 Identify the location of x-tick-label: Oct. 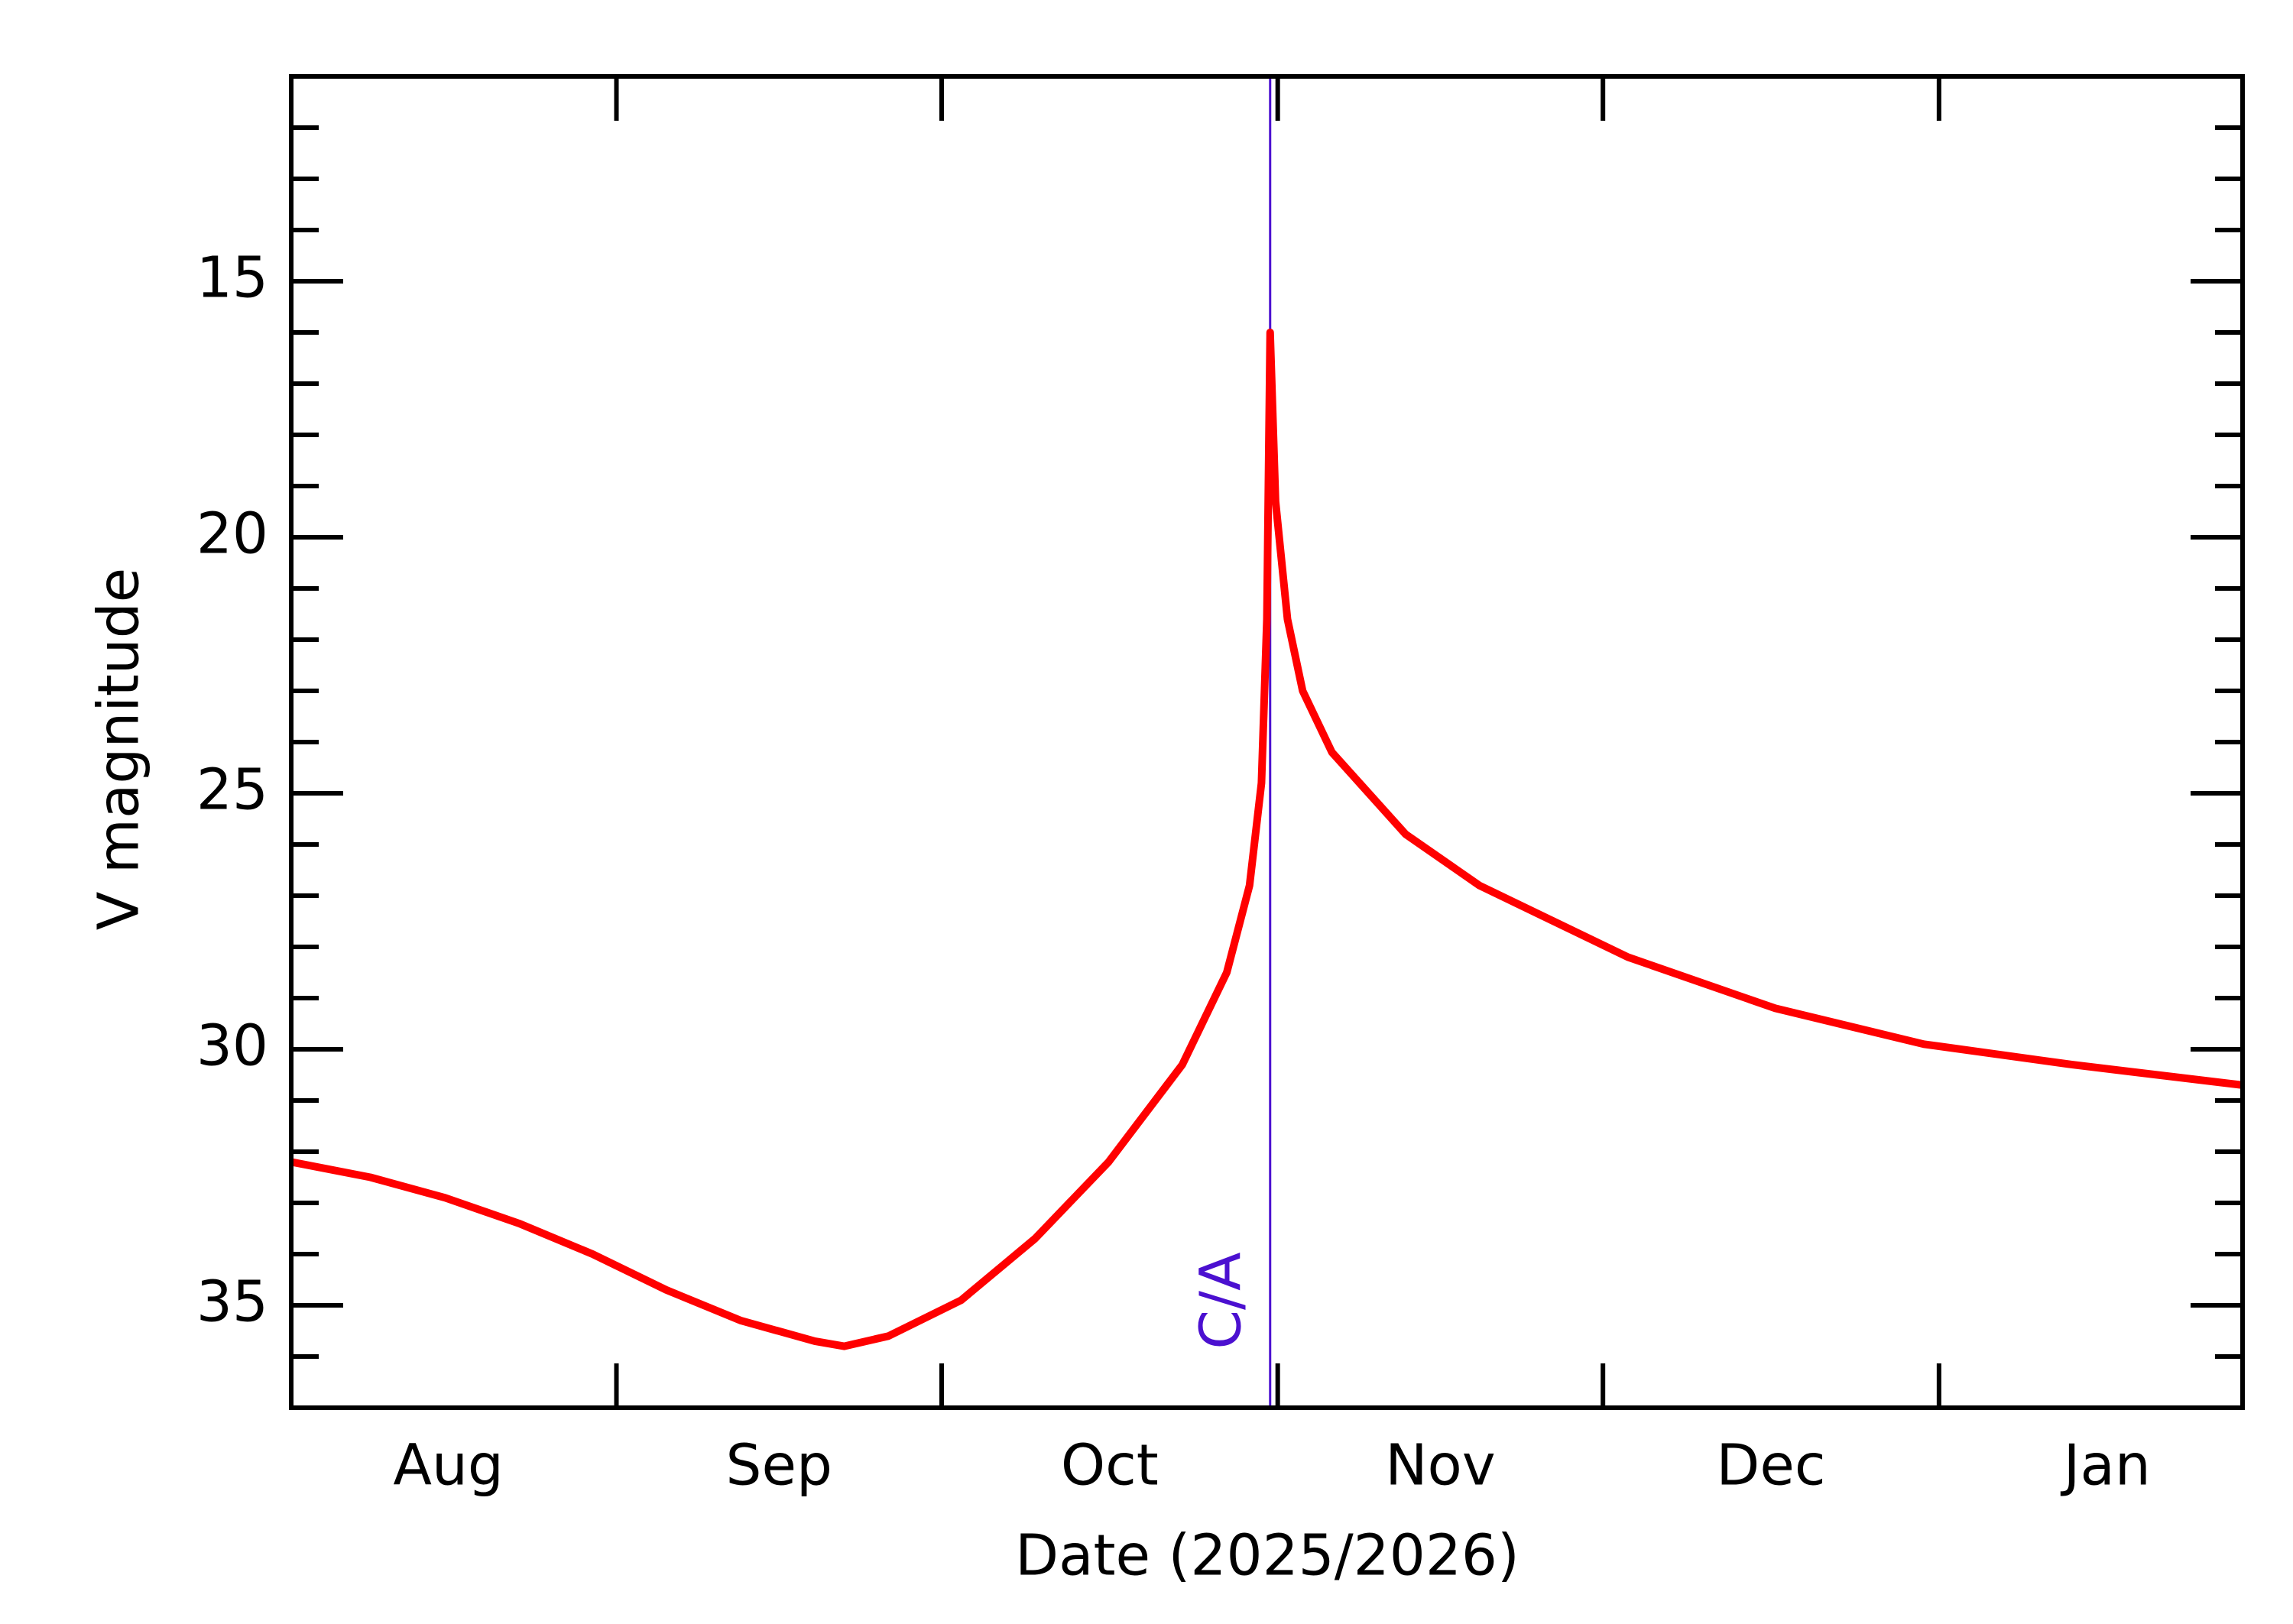
(1110, 1466).